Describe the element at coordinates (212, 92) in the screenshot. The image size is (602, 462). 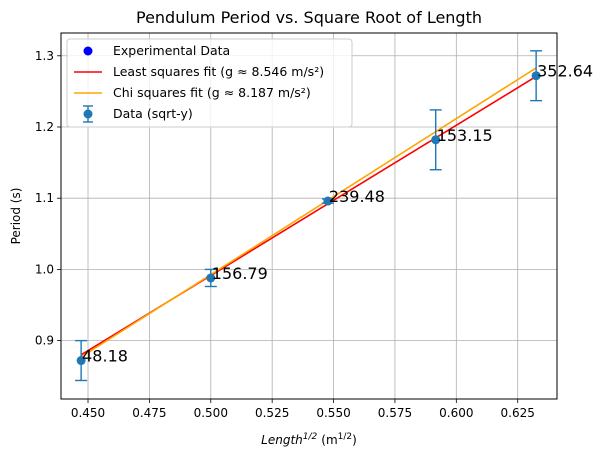
I see `legend-label-chi-squares: Chi squares fit (g ≈ 8.187 m/s²)` at that location.